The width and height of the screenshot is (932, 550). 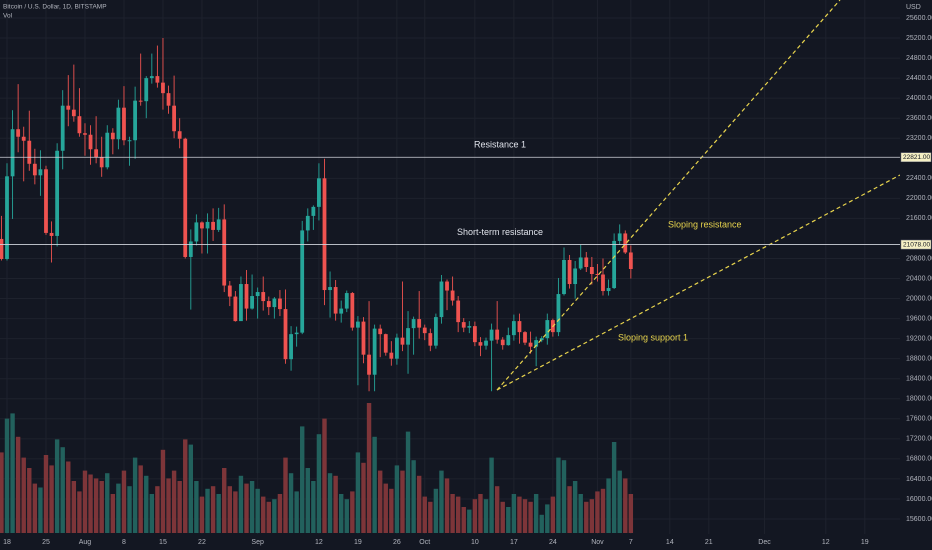 What do you see at coordinates (919, 318) in the screenshot?
I see `y-tick-label: 19600.00` at bounding box center [919, 318].